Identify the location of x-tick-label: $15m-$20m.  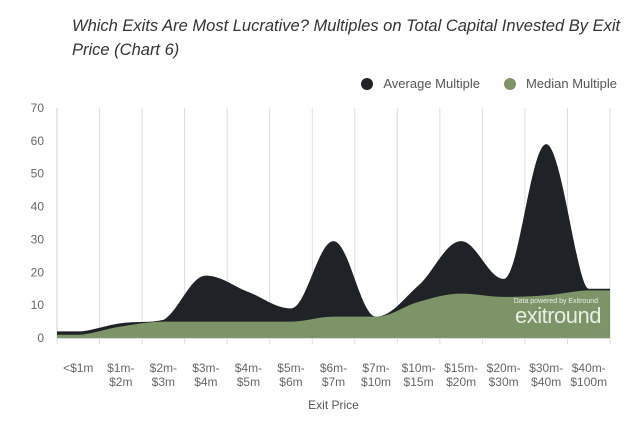
(461, 375).